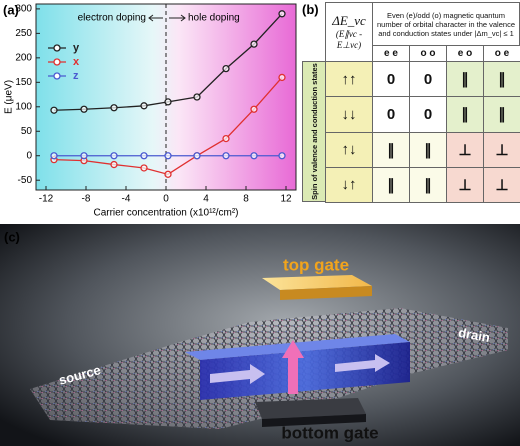  Describe the element at coordinates (165, 213) in the screenshot. I see `x-axis-label: Carrier concentration (x10¹²/cm²)` at that location.